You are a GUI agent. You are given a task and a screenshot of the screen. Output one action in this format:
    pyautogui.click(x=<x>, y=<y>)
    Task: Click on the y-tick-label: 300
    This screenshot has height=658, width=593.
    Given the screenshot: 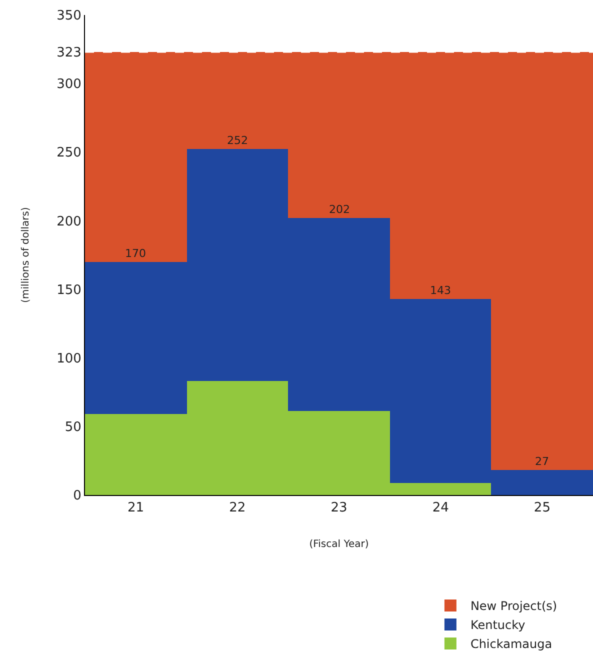 What is the action you would take?
    pyautogui.click(x=69, y=84)
    